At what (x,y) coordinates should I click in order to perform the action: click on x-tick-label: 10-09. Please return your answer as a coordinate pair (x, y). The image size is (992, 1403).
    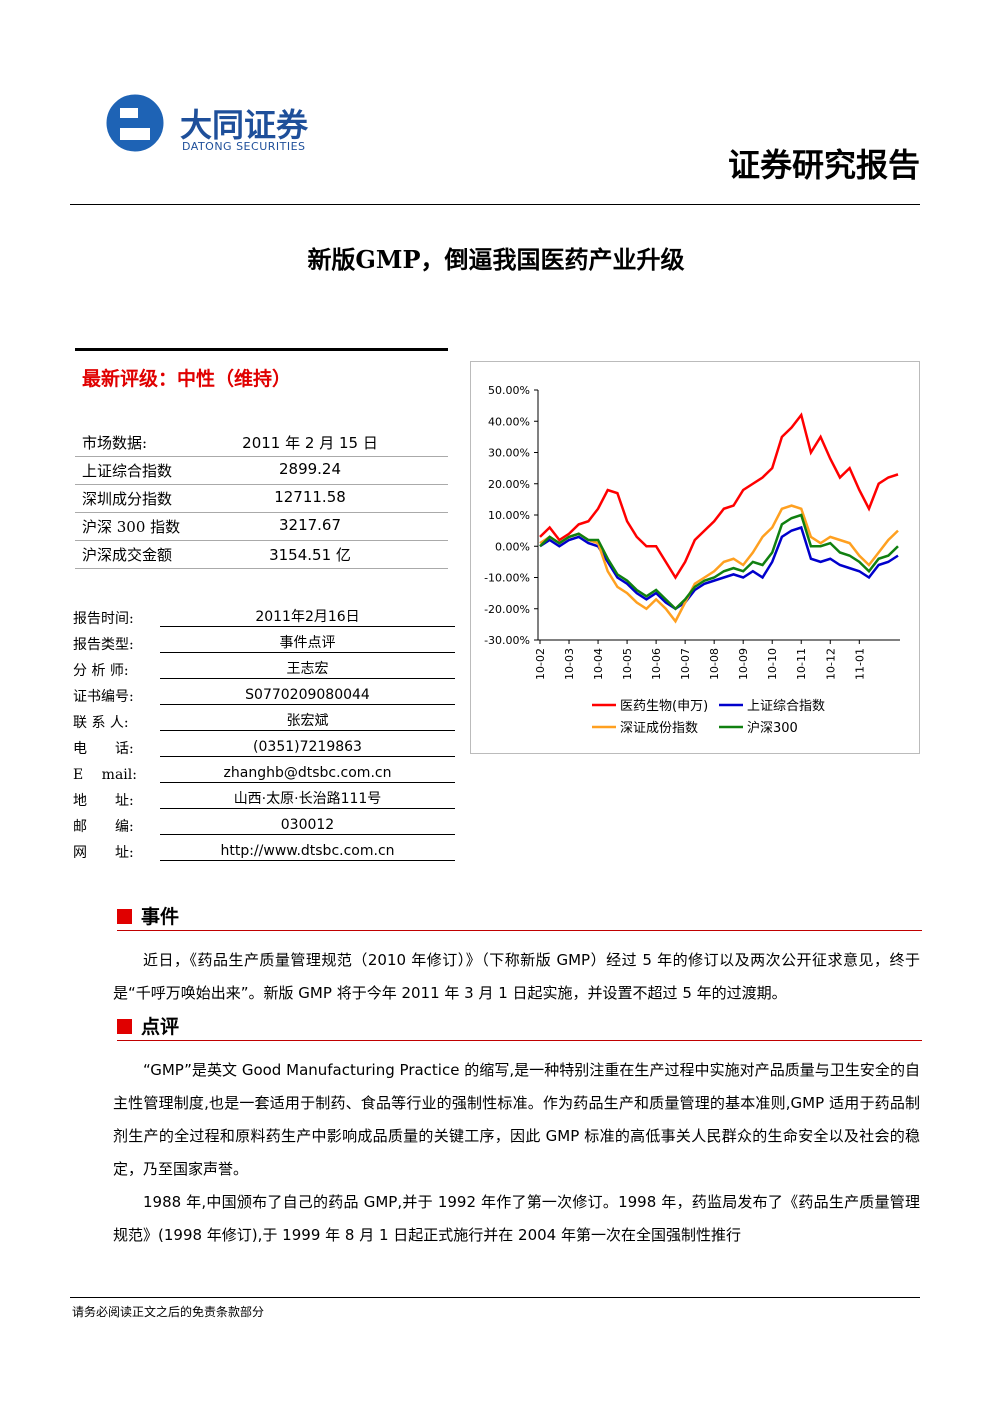
    Looking at the image, I should click on (743, 664).